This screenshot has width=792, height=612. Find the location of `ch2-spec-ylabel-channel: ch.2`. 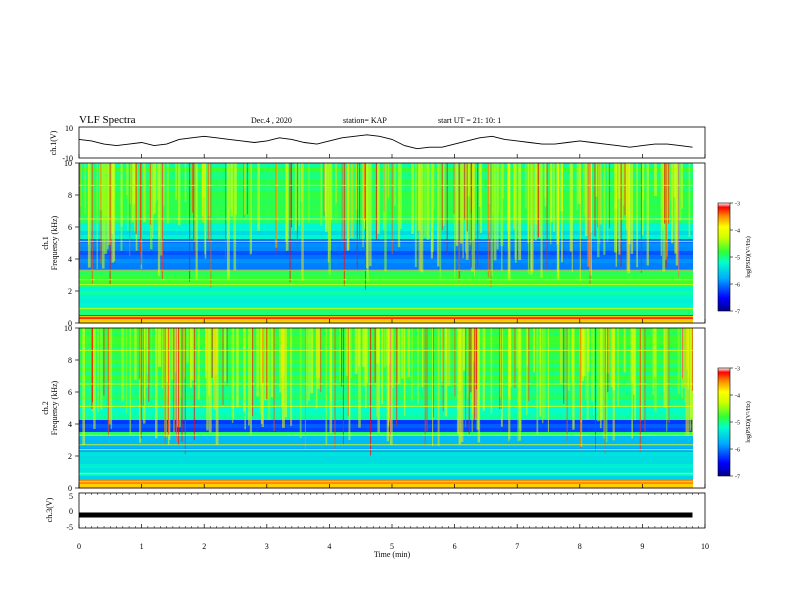

ch2-spec-ylabel-channel: ch.2 is located at coordinates (45, 408).